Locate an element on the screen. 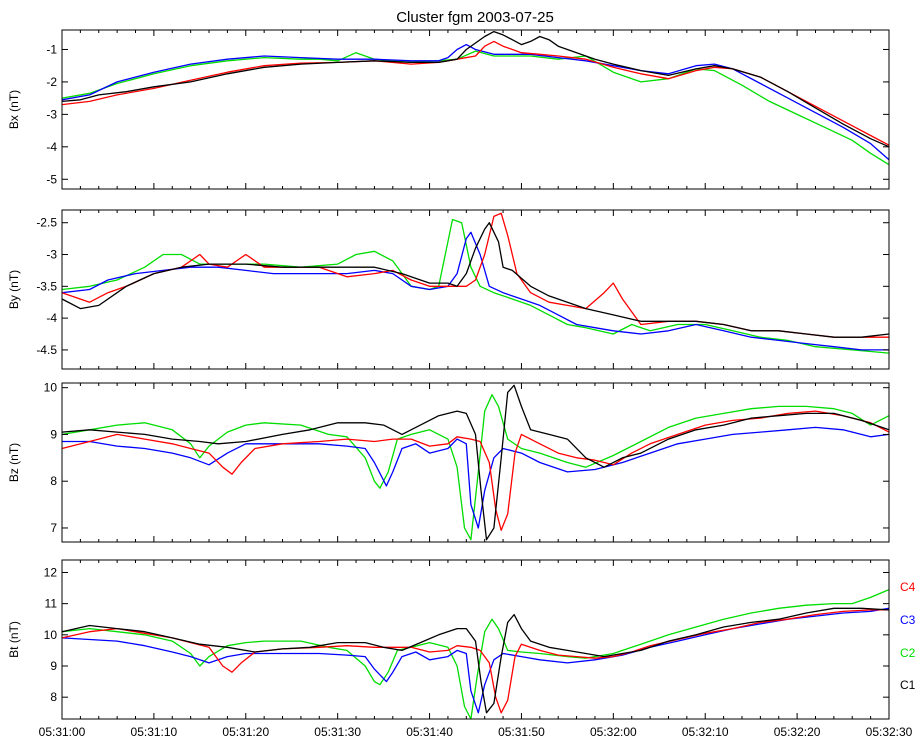 The image size is (920, 743). x-tick-label: 05:31:50 is located at coordinates (521, 732).